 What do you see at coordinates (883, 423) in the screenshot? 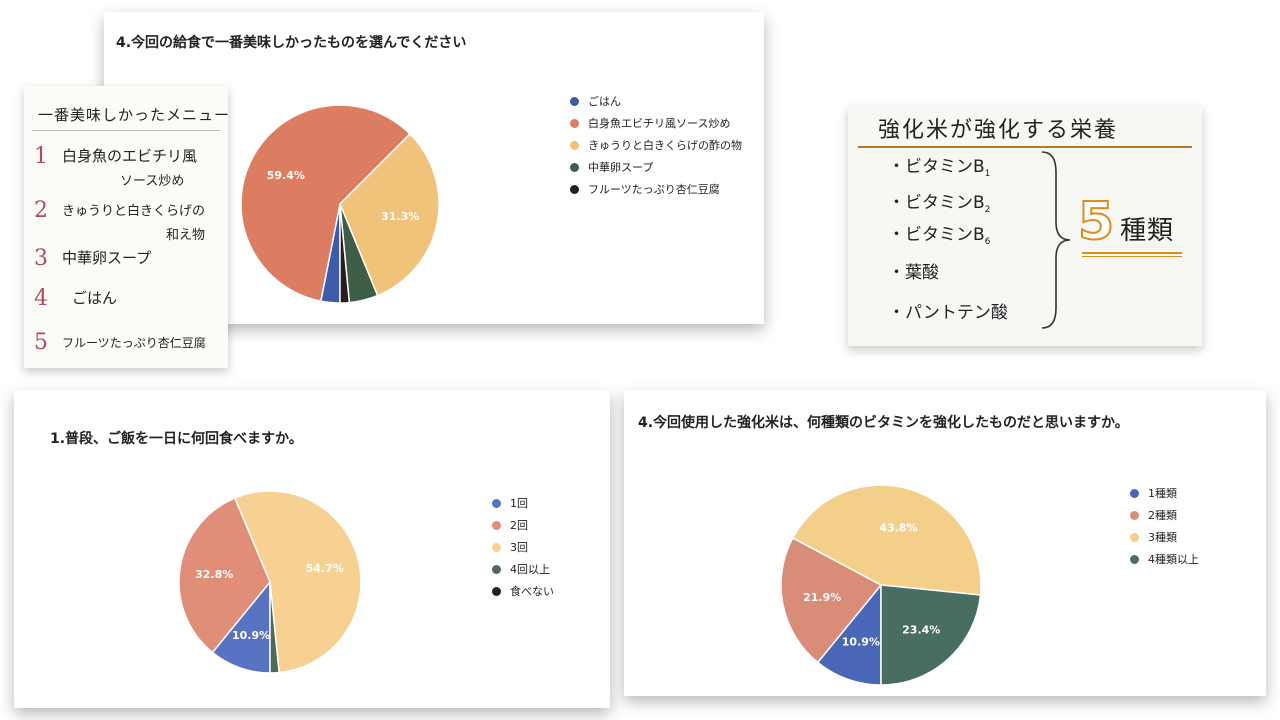
I see `chart-title: 4.今回使用した強化米は、何種類のビタミンを強化したものだと思いますか。` at bounding box center [883, 423].